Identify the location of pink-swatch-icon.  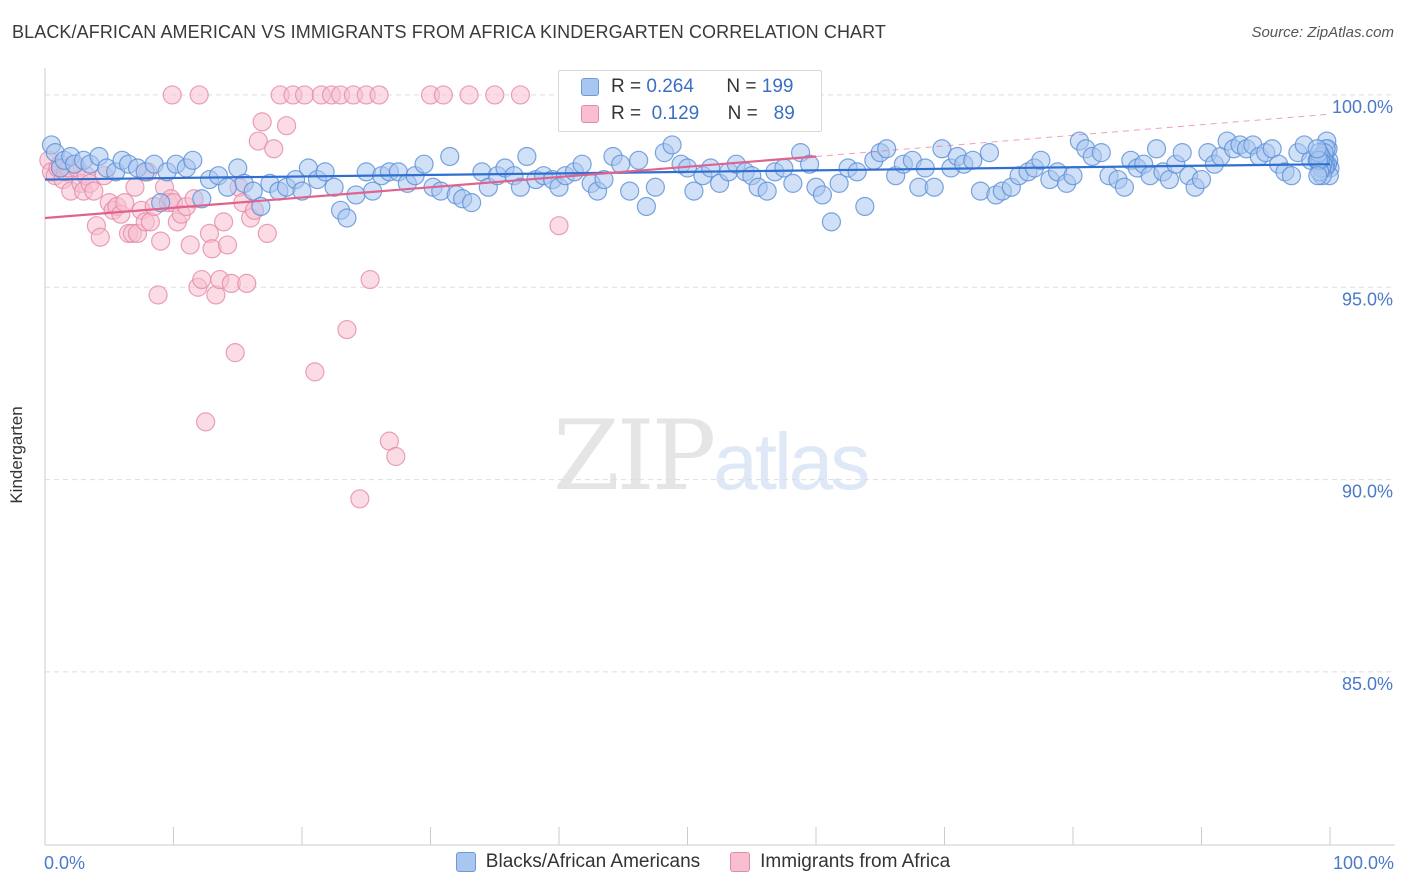
(740, 862).